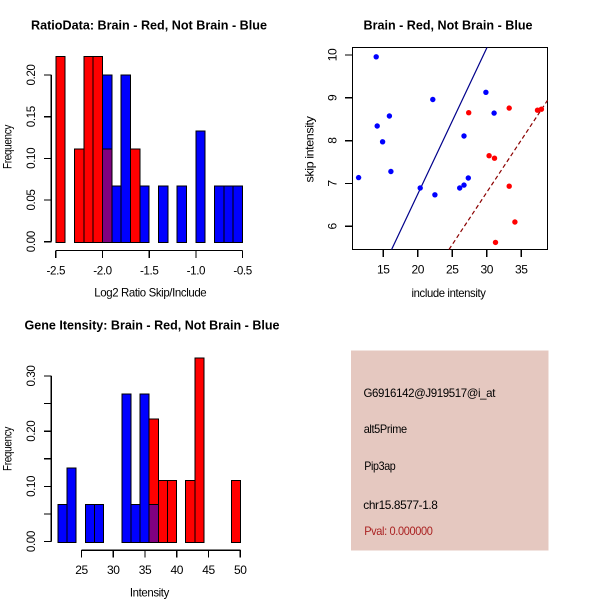  I want to click on svg-text: 9, so click(332, 97).